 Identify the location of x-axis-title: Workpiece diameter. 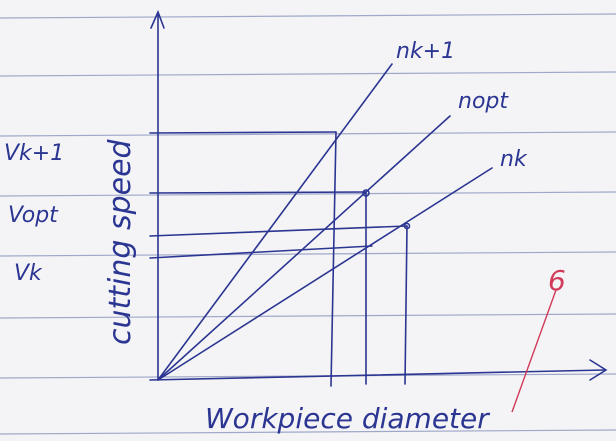
(347, 418).